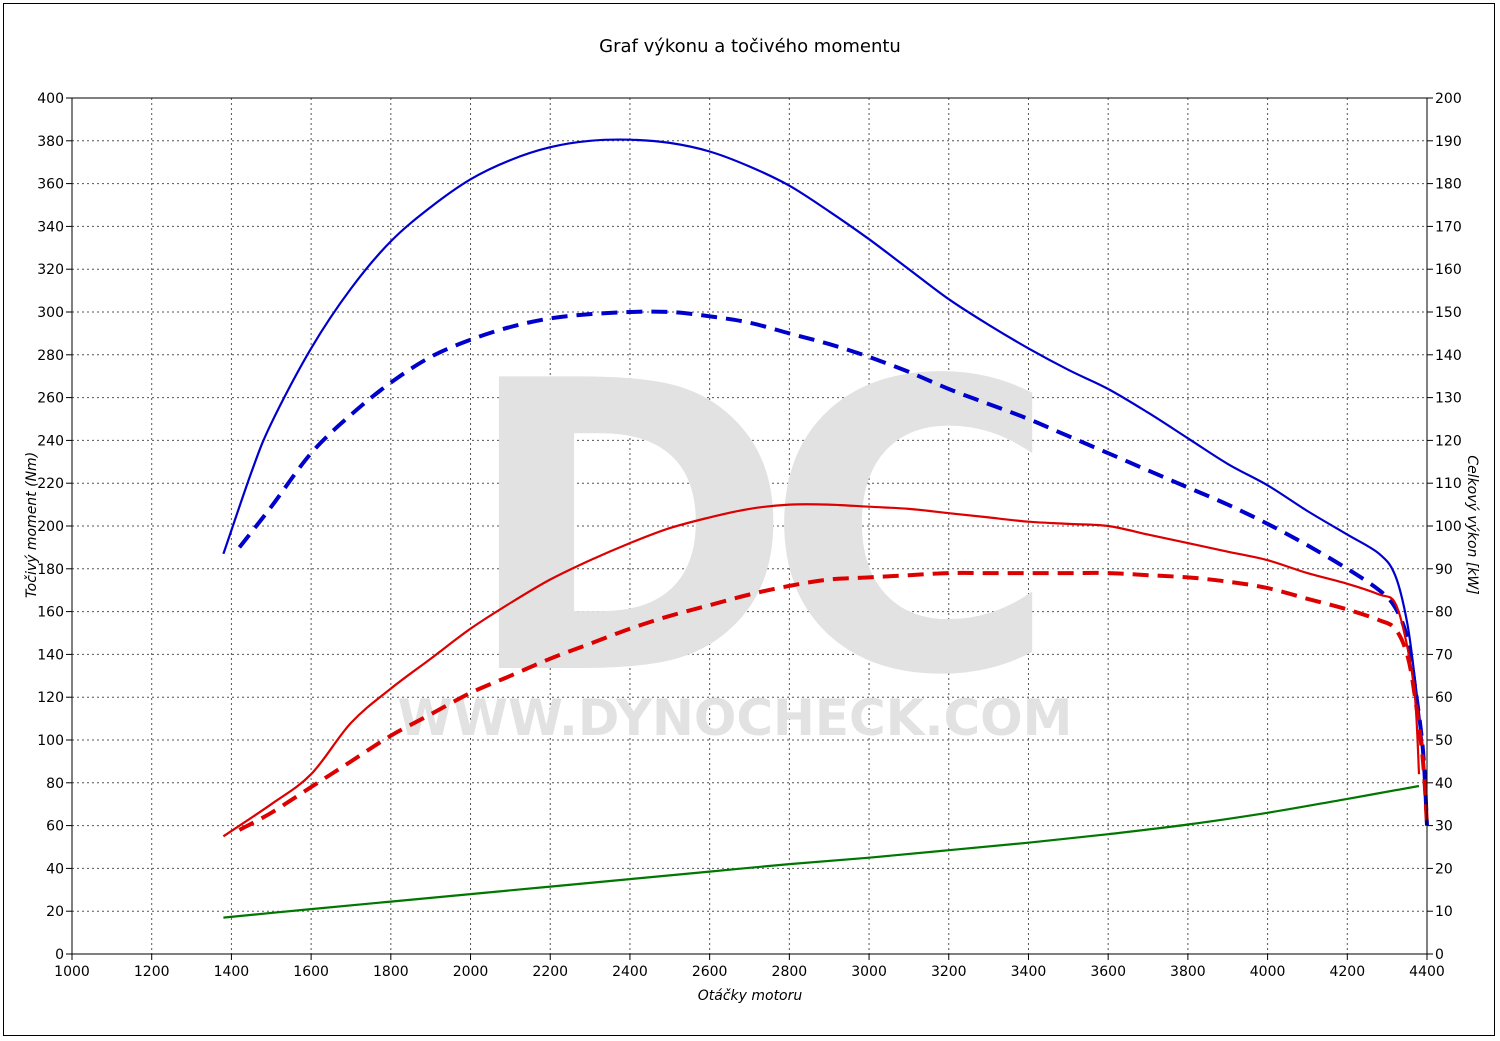  I want to click on series-loss, so click(821, 851).